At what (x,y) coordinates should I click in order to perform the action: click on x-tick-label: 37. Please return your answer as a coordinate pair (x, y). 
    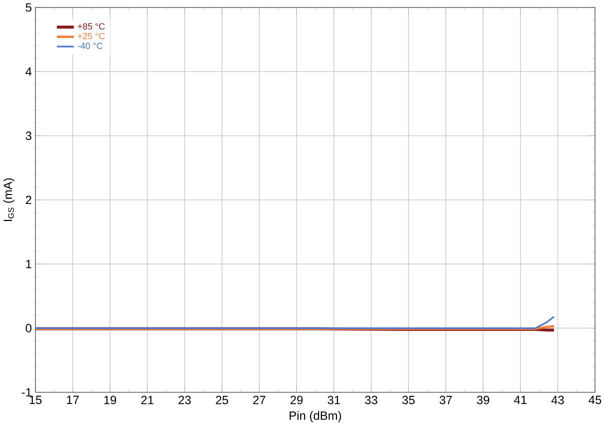
    Looking at the image, I should click on (446, 400).